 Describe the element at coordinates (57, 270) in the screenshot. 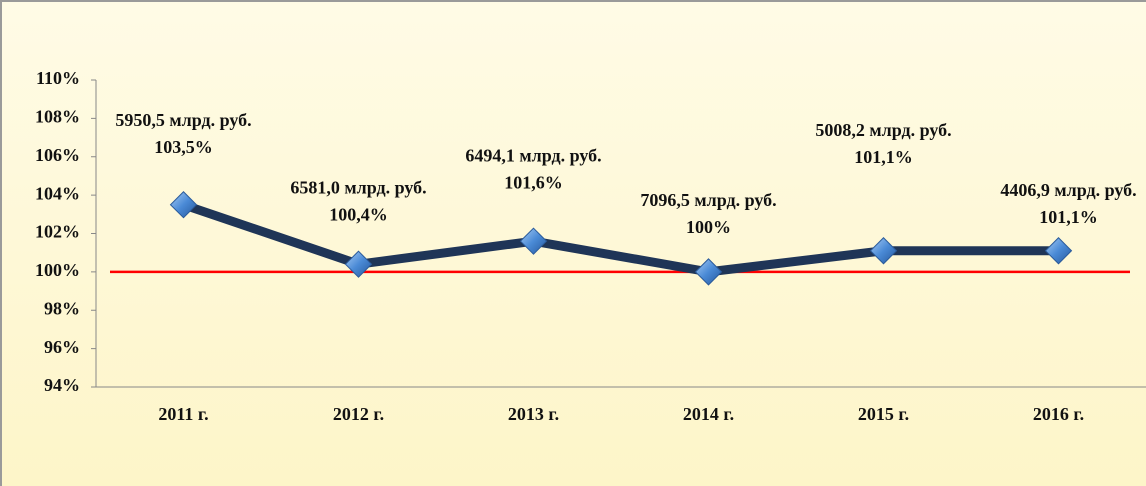

I see `y-tick-label: 100%` at that location.